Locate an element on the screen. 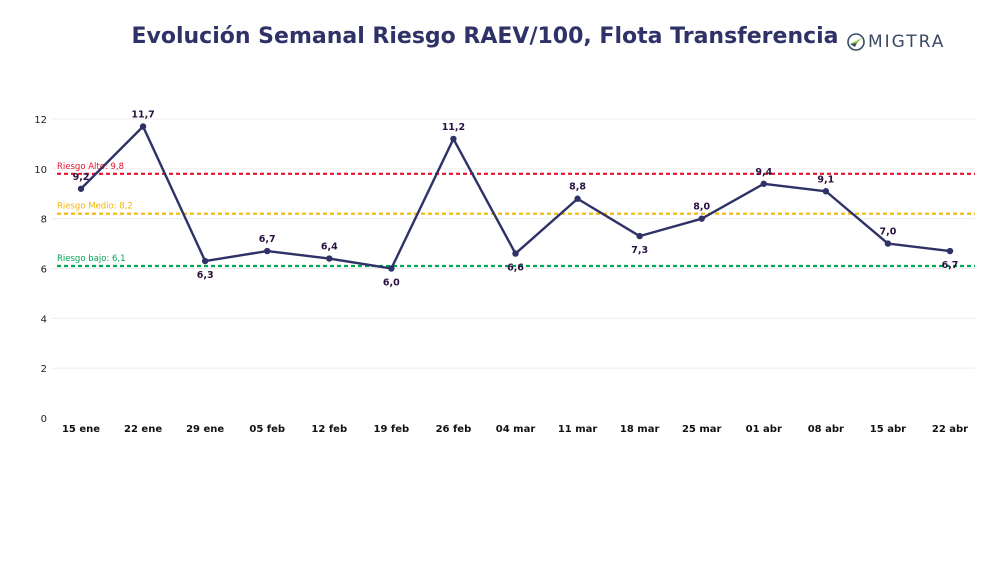 The height and width of the screenshot is (576, 996). data-label: 6,4 is located at coordinates (329, 247).